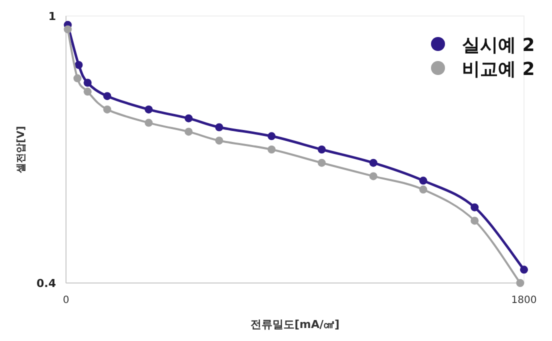 The width and height of the screenshot is (552, 341). I want to click on x-tick-label: 1800, so click(524, 300).